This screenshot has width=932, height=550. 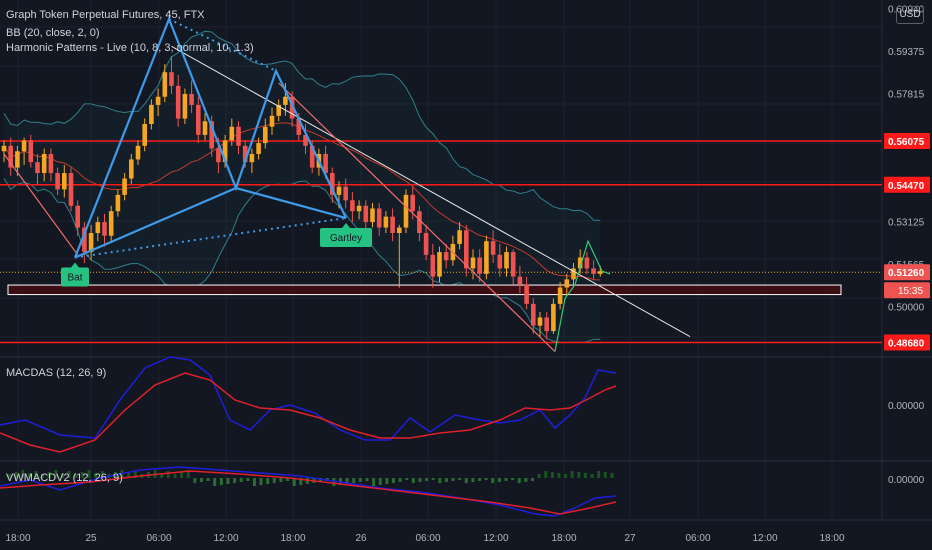 I want to click on price-label-text: 0.48680, so click(x=906, y=344).